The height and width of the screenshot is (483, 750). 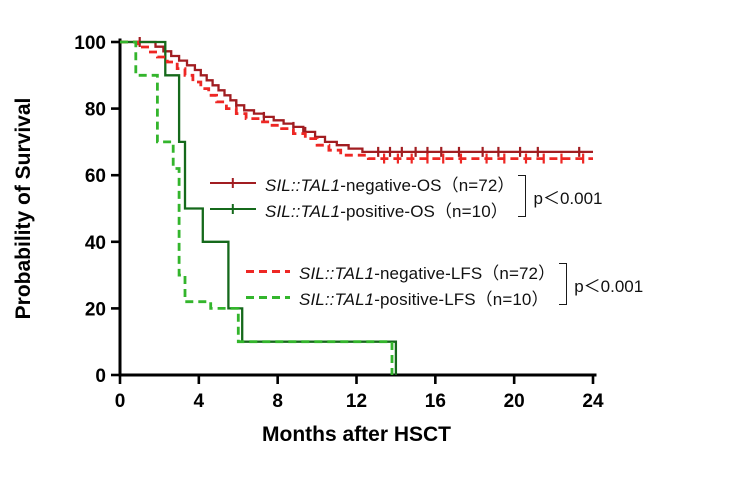 I want to click on legend-label-suffix: -negative-OS（n=72）, so click(x=427, y=185).